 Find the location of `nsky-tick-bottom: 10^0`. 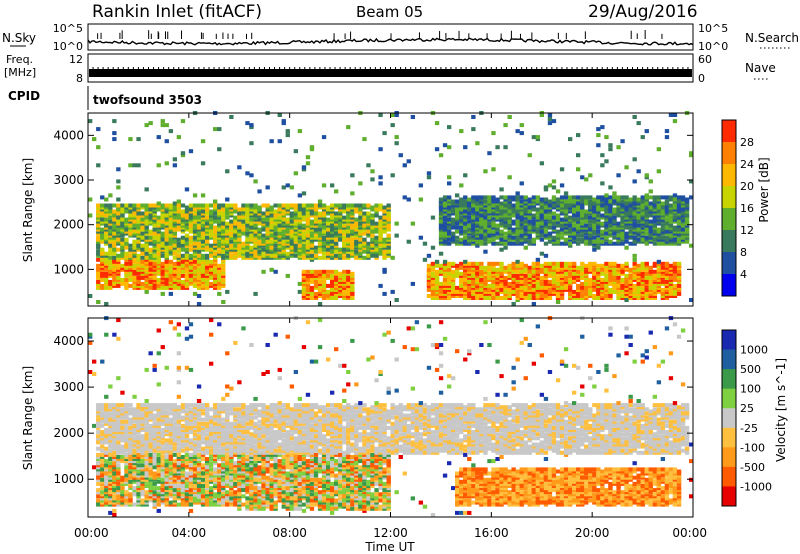

nsky-tick-bottom: 10^0 is located at coordinates (68, 46).